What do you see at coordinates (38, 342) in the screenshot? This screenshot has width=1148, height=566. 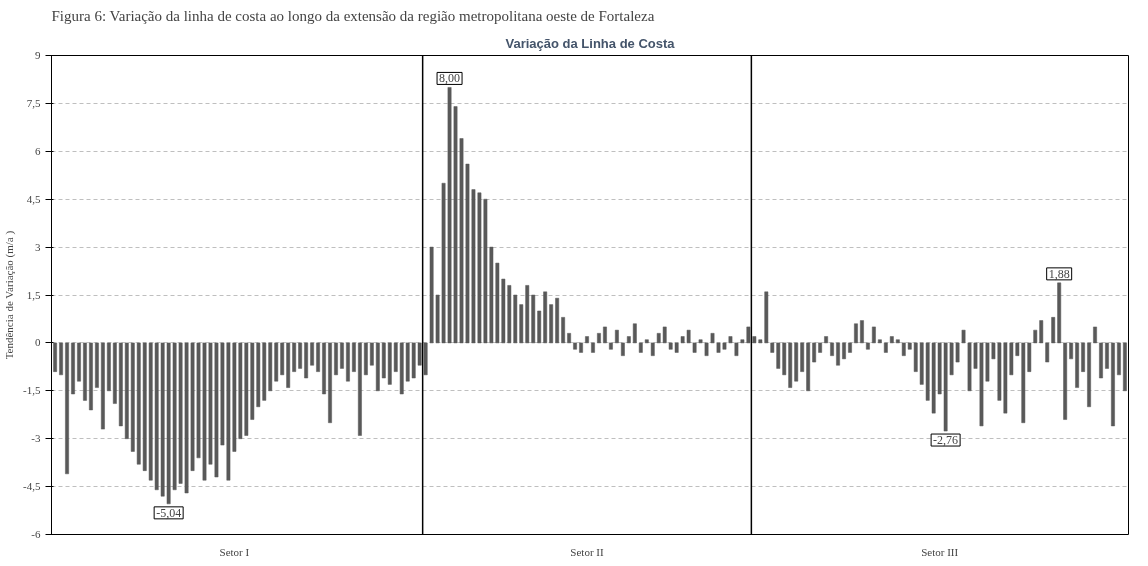 I see `y-tick-label: 0` at bounding box center [38, 342].